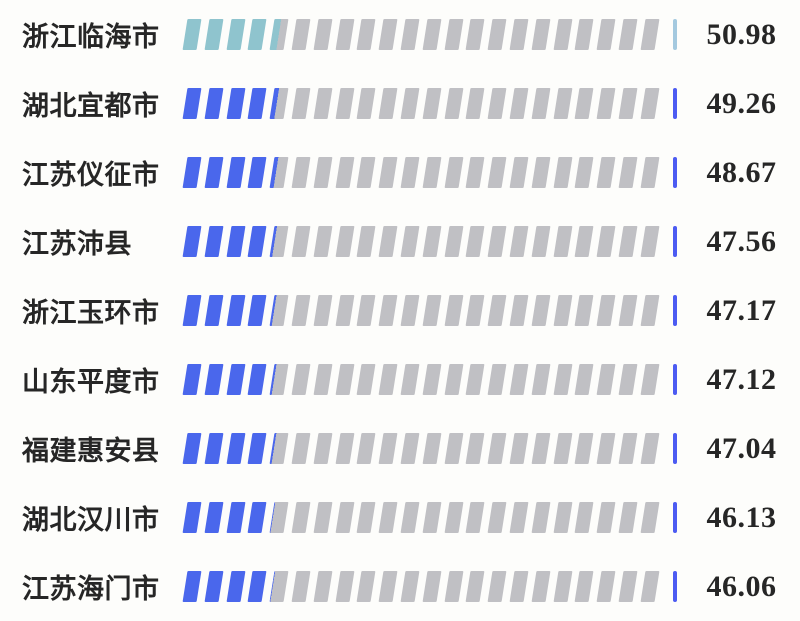 The height and width of the screenshot is (621, 800). Describe the element at coordinates (91, 520) in the screenshot. I see `city-label: 湖北汉川市` at that location.